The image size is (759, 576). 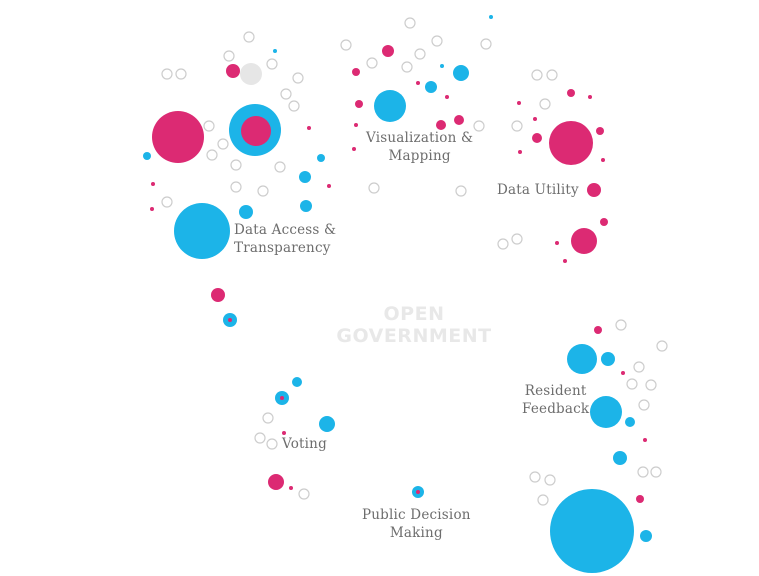 What do you see at coordinates (555, 391) in the screenshot?
I see `label-resident-feedback-line1: Resident` at bounding box center [555, 391].